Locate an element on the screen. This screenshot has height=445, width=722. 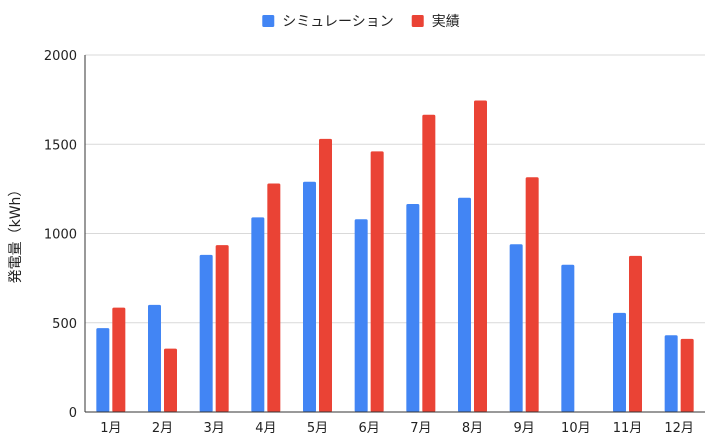
x-tick-label: 9月 is located at coordinates (524, 428).